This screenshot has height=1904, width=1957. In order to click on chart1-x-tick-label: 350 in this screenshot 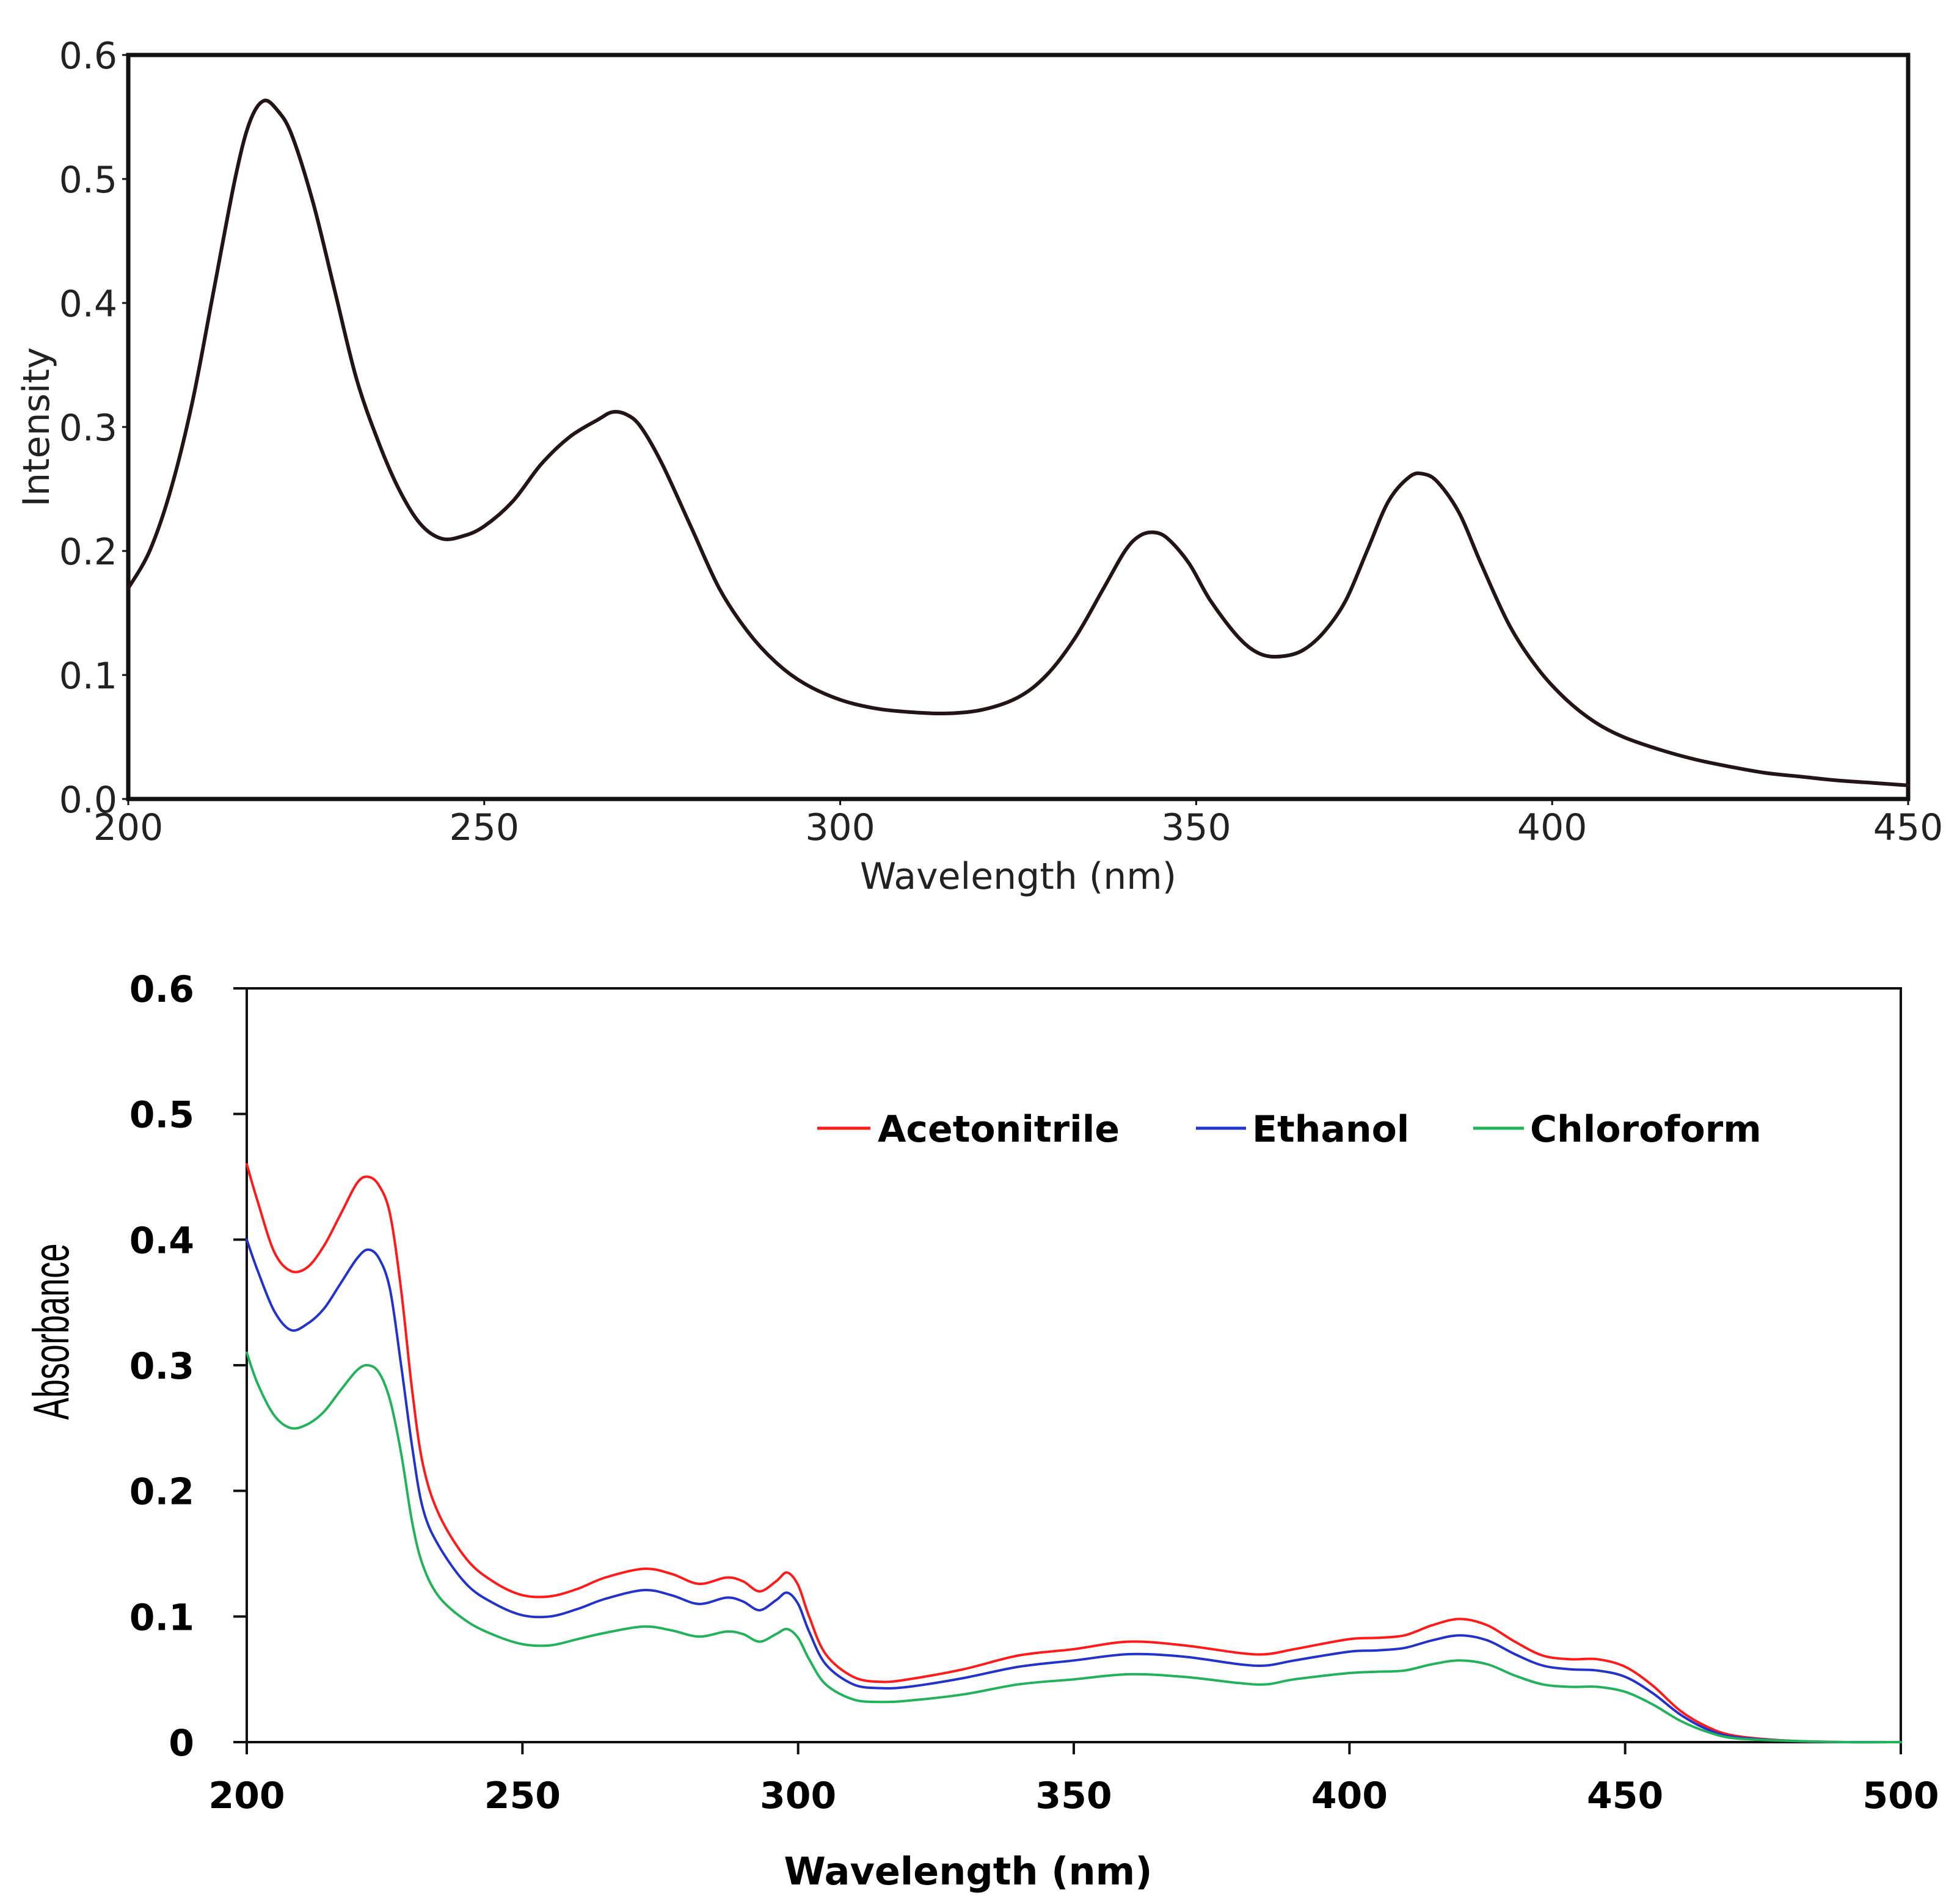, I will do `click(1196, 827)`.